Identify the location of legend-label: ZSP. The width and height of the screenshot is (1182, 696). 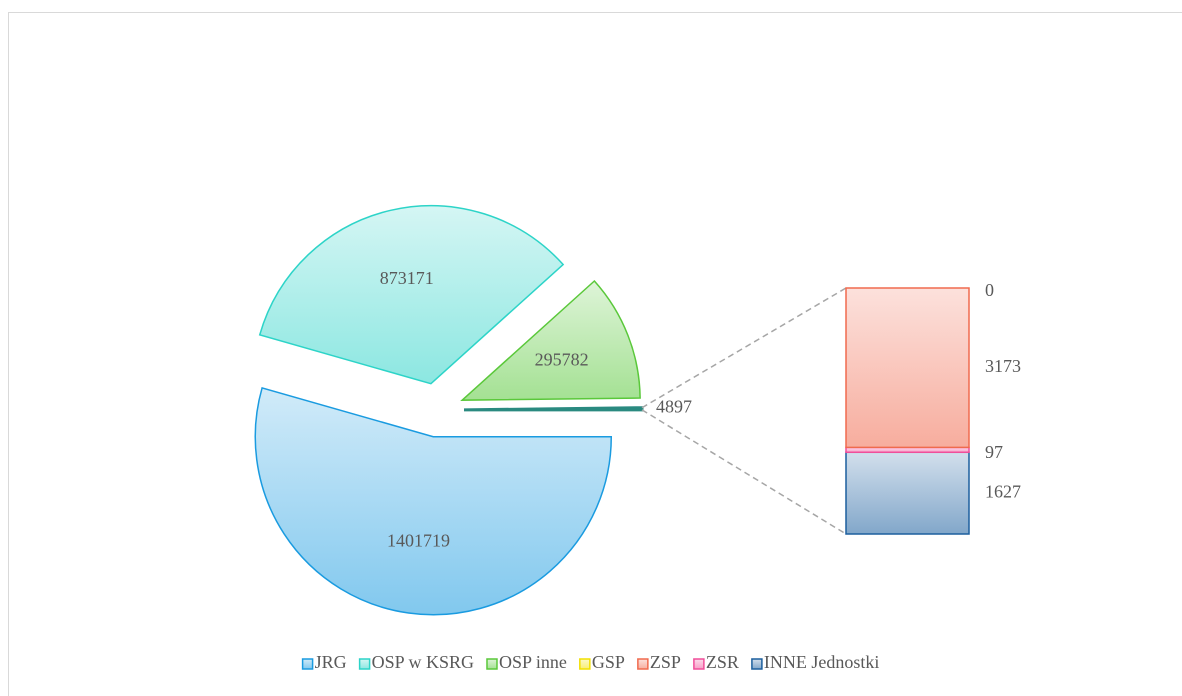
(665, 662).